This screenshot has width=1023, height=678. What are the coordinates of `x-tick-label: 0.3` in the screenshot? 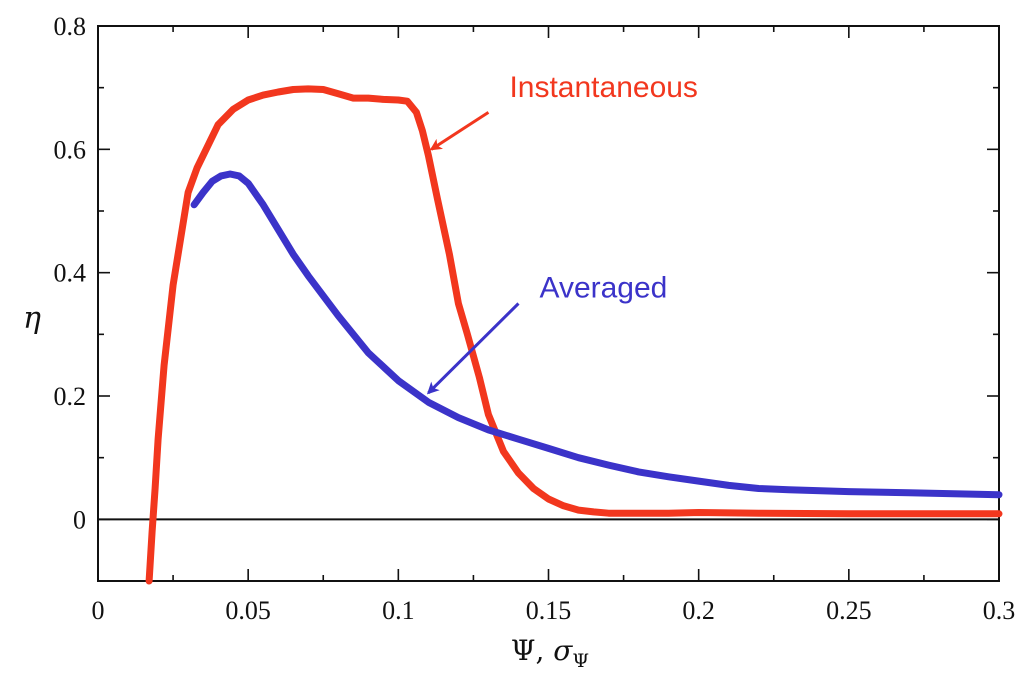 It's located at (999, 610).